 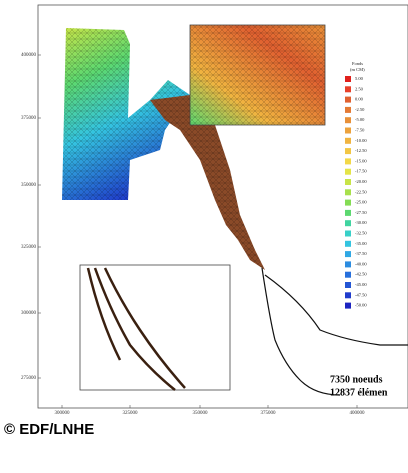 What do you see at coordinates (361, 284) in the screenshot?
I see `legend-label: -45.00` at bounding box center [361, 284].